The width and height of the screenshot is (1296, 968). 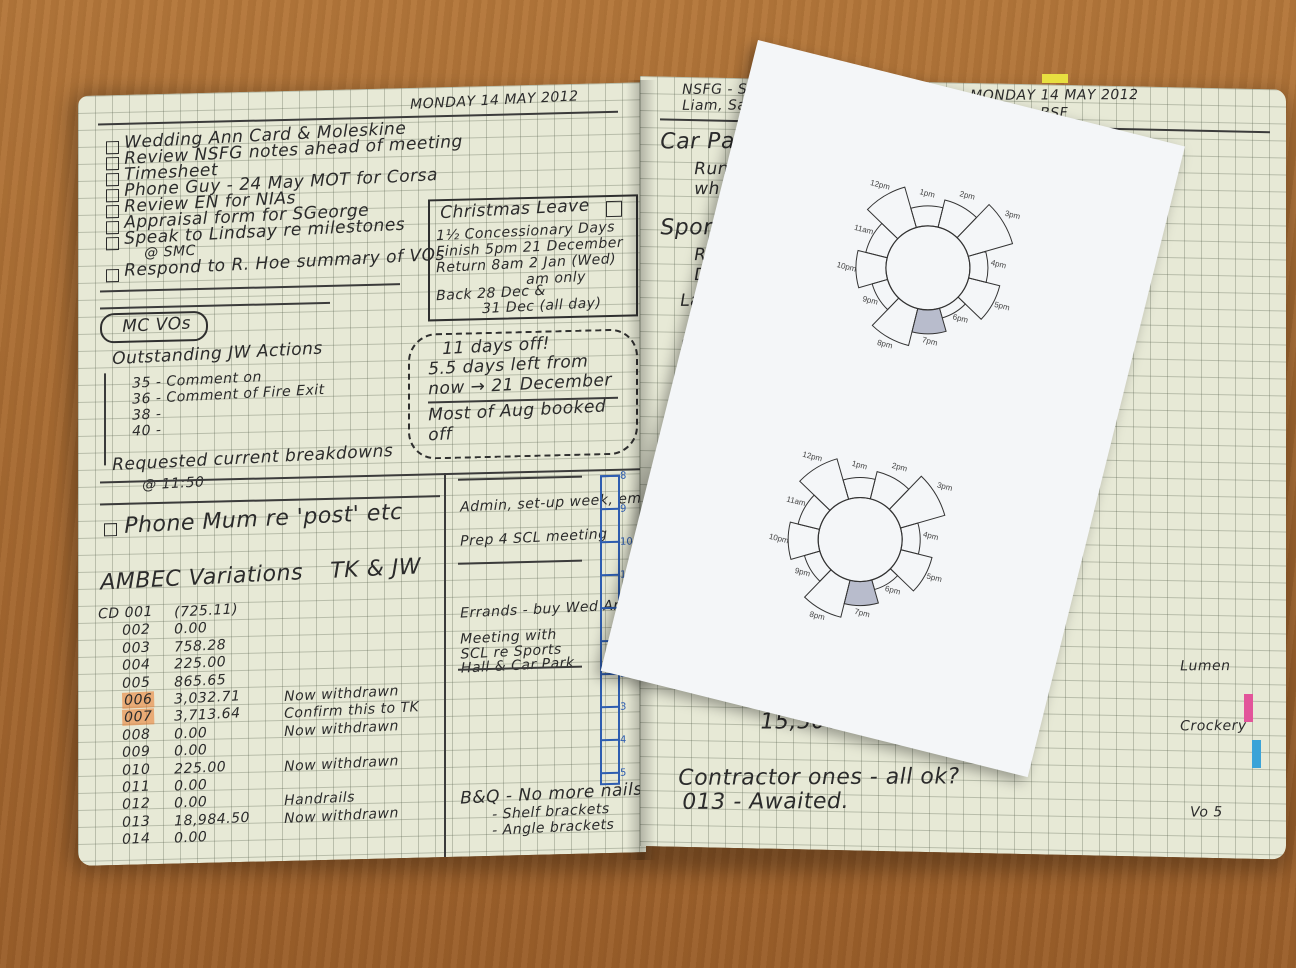 What do you see at coordinates (125, 613) in the screenshot?
I see `variation-code: CD 001` at bounding box center [125, 613].